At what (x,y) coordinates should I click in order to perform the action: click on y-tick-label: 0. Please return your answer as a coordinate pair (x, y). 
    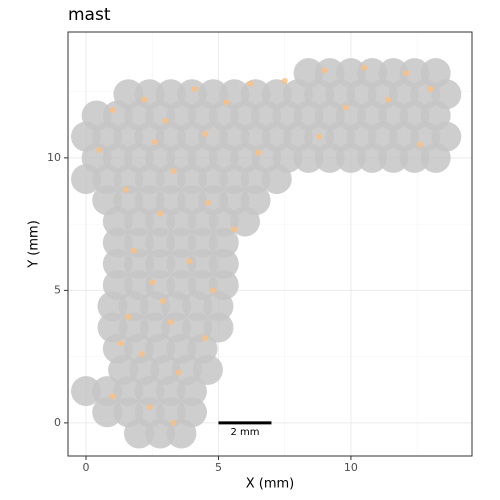
    Looking at the image, I should click on (57, 422).